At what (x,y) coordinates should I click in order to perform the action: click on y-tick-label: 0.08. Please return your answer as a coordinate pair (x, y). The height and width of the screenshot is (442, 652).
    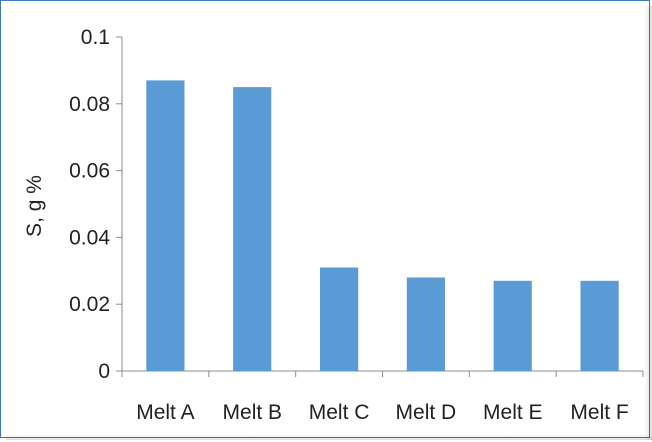
    Looking at the image, I should click on (89, 104).